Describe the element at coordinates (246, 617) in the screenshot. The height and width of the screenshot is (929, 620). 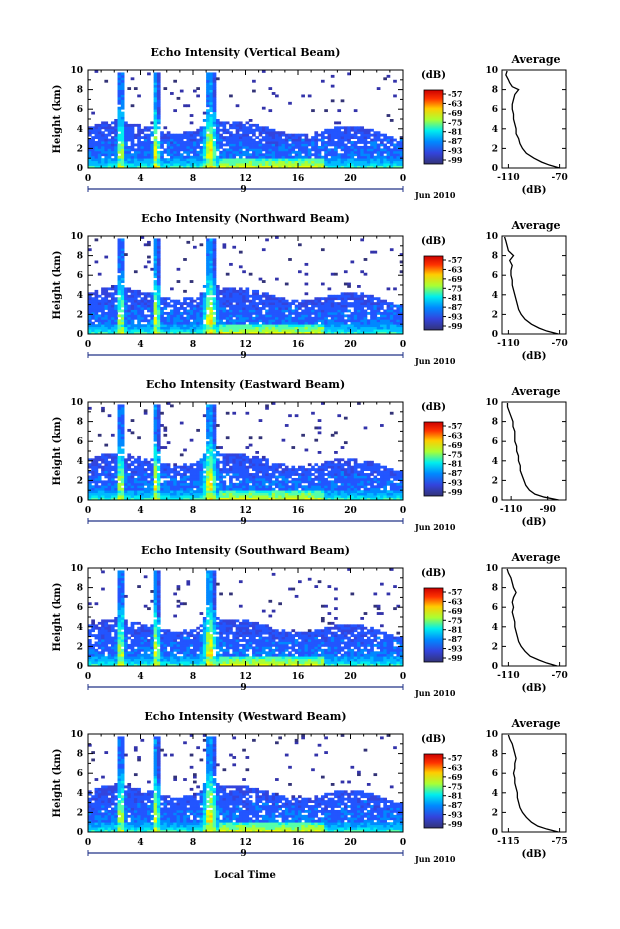
I see `heatmap-cells` at that location.